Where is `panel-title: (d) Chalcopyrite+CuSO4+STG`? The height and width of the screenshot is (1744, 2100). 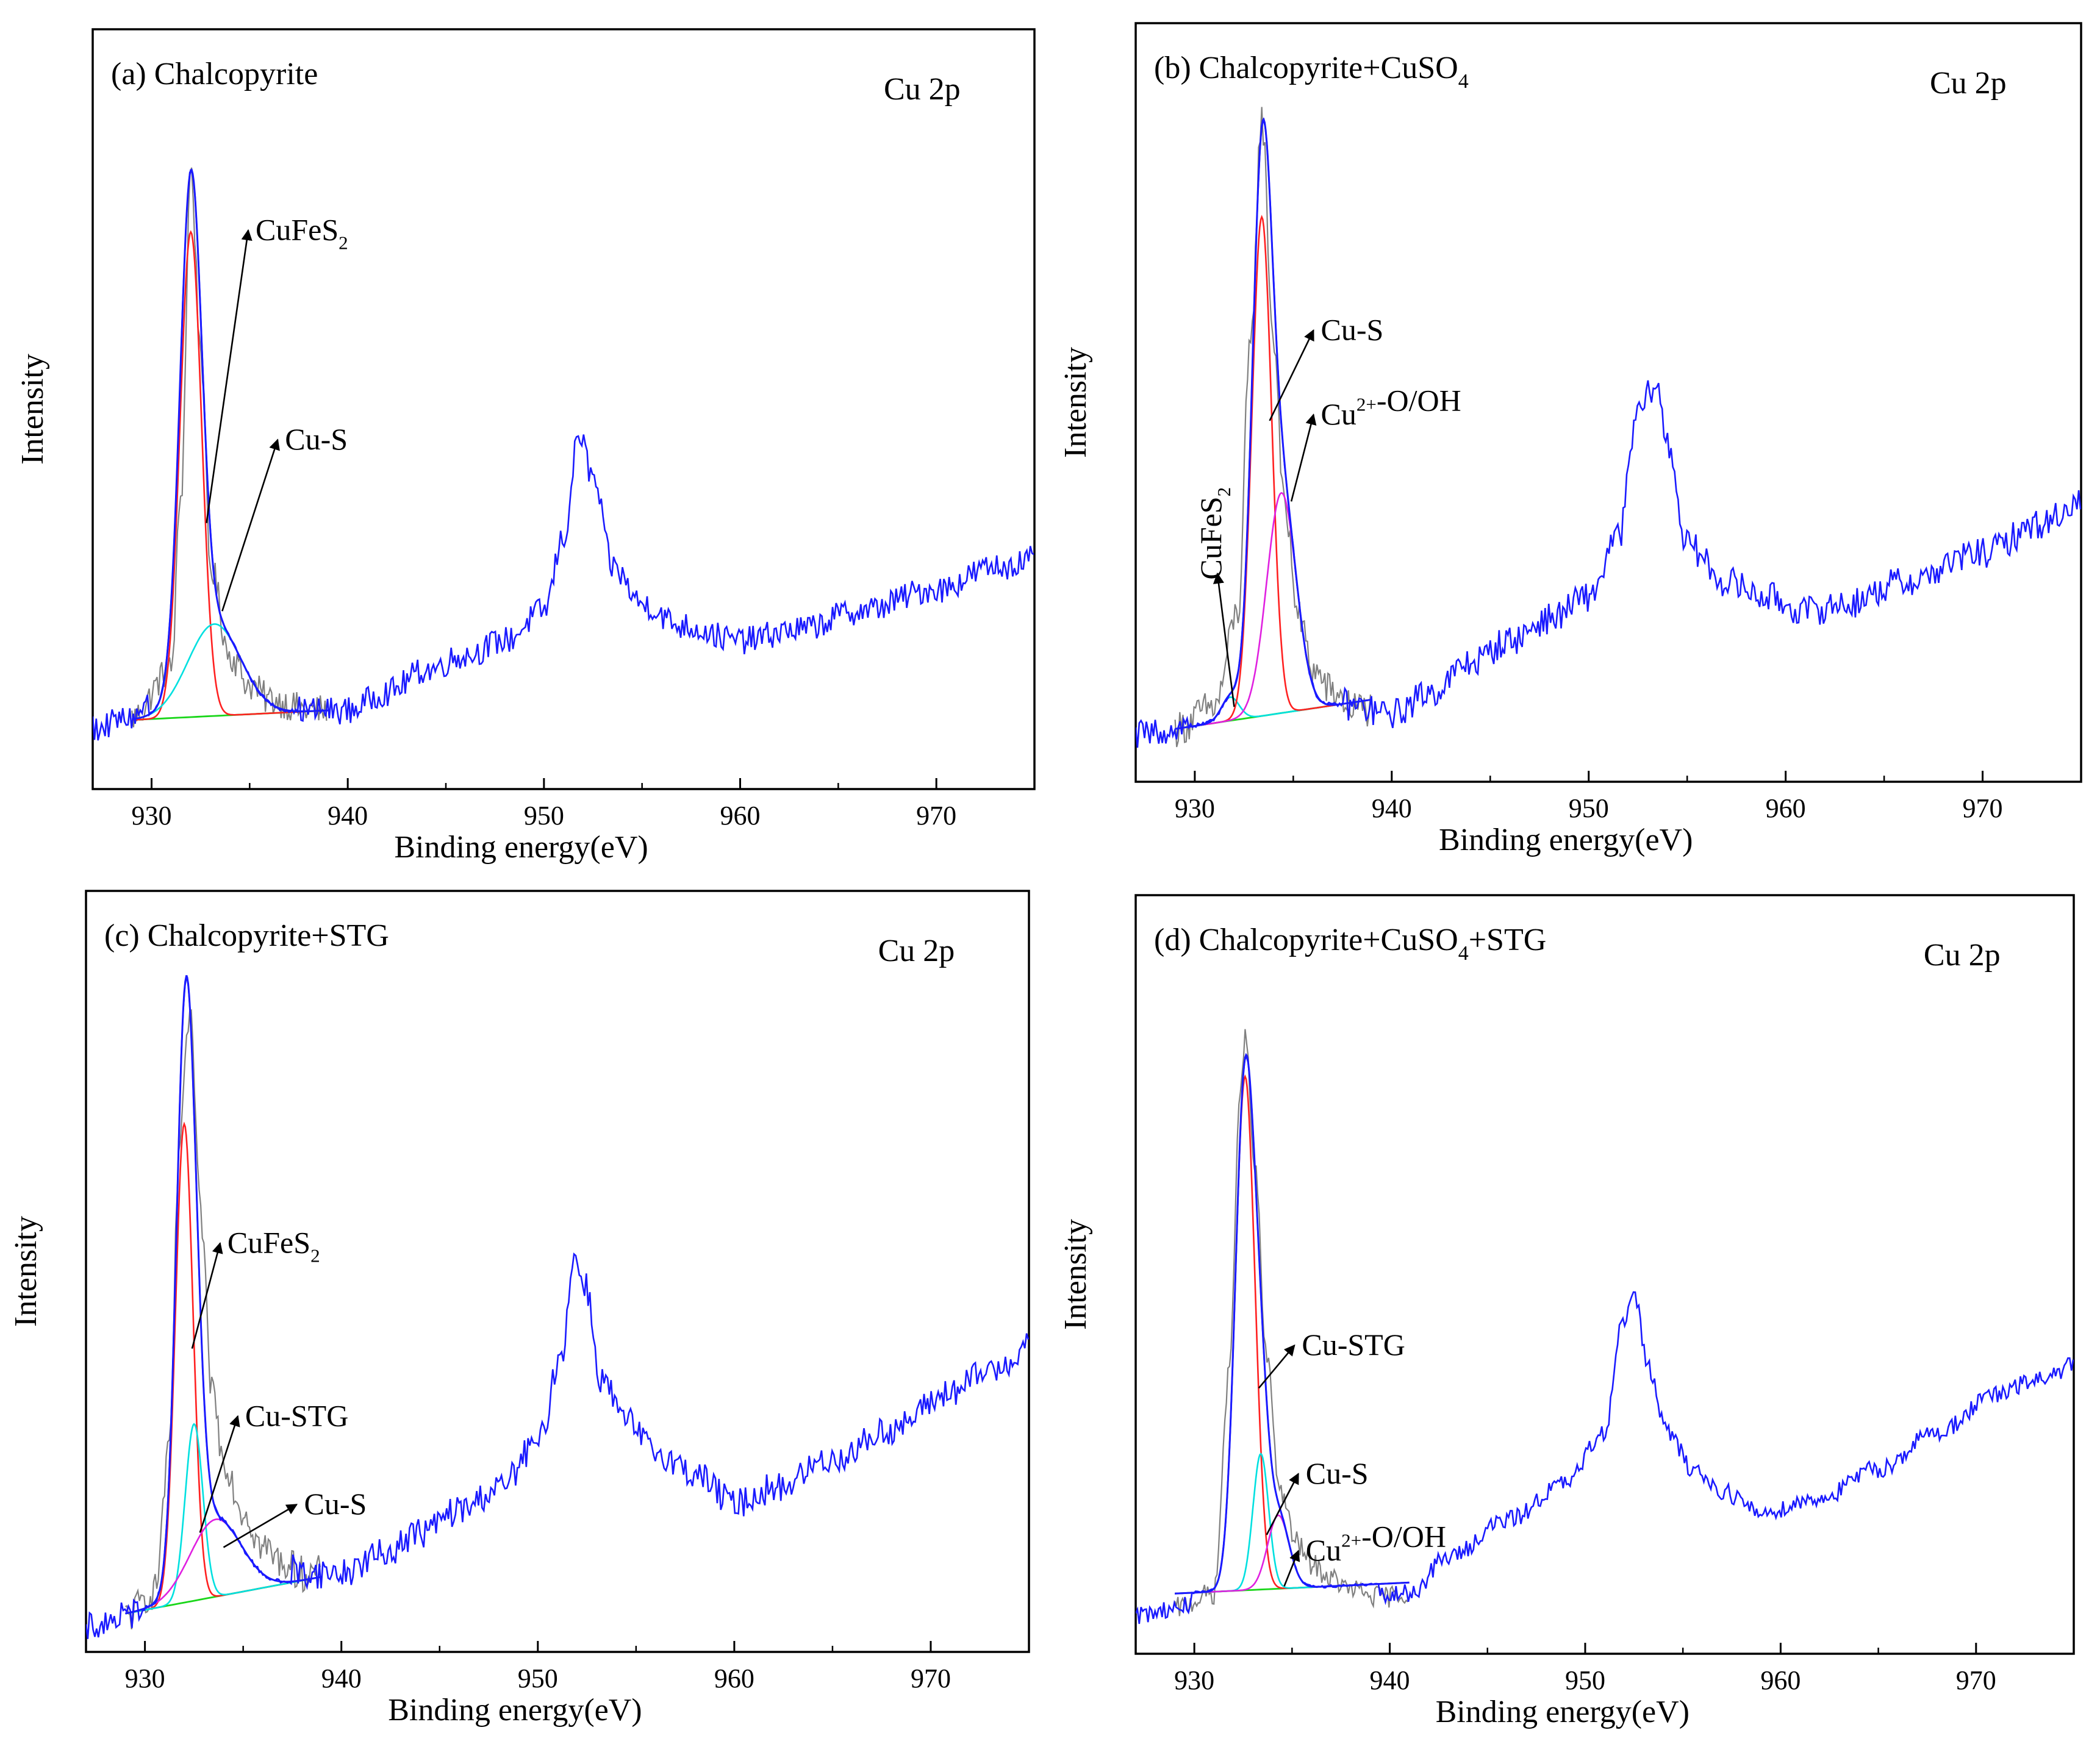
panel-title: (d) Chalcopyrite+CuSO4+STG is located at coordinates (1350, 944).